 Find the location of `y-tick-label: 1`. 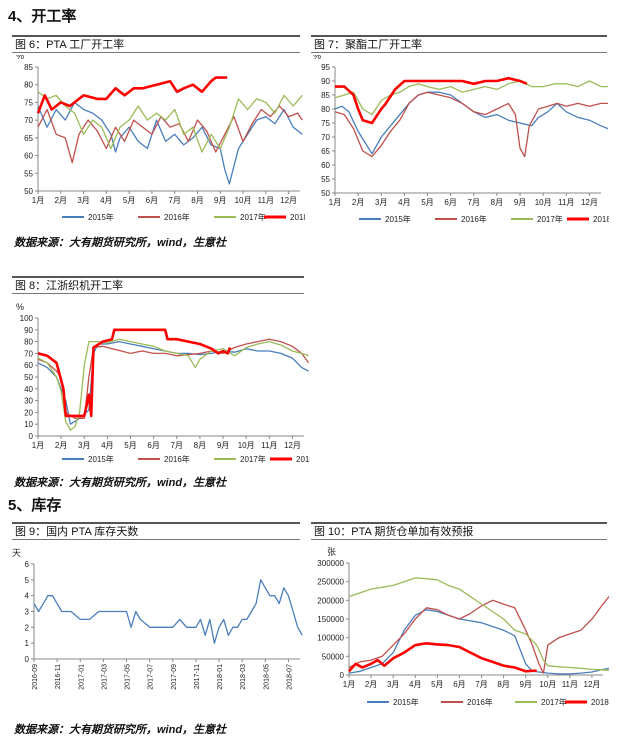

y-tick-label: 1 is located at coordinates (27, 643).